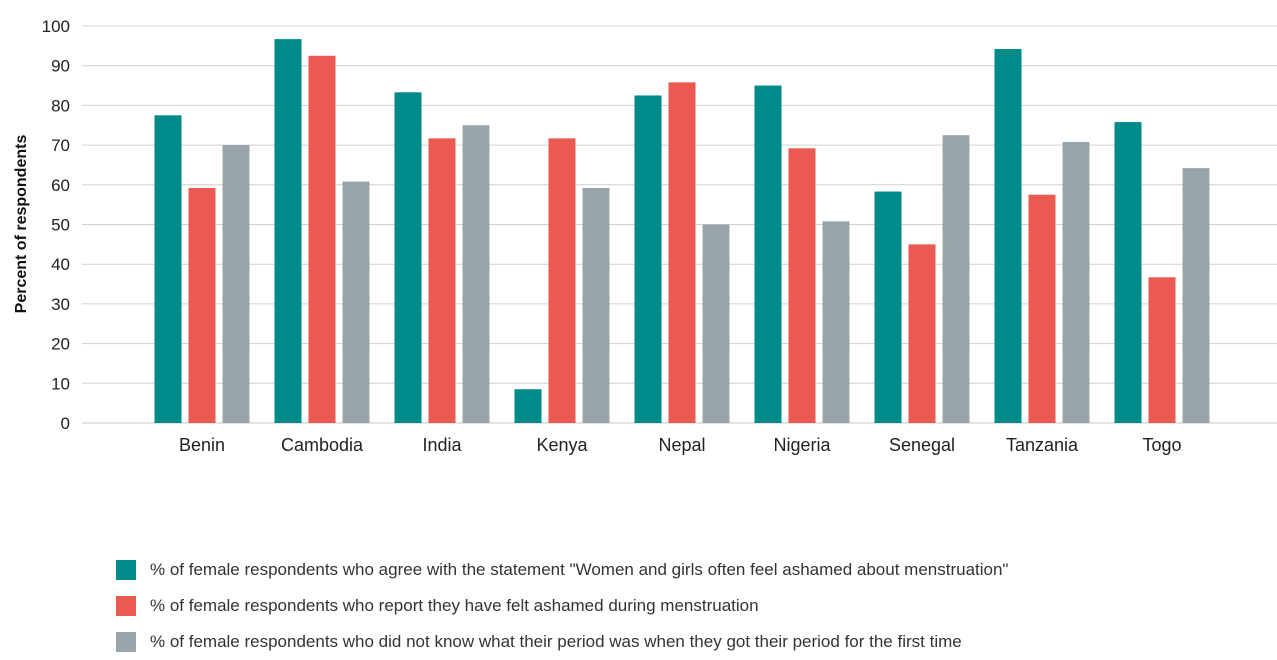  I want to click on x-tick-label-tanzania: Tanzania, so click(1042, 445).